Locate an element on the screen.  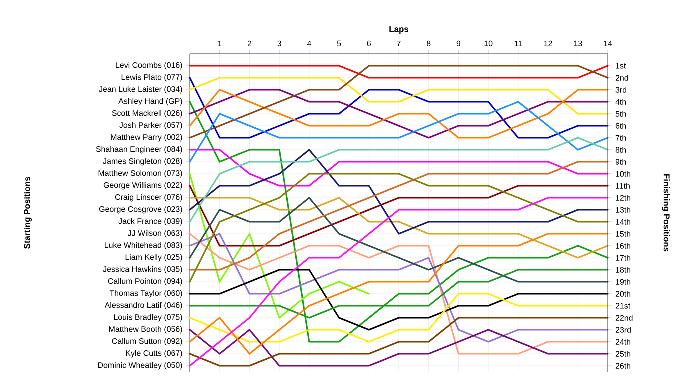
line-series is located at coordinates (279, 246).